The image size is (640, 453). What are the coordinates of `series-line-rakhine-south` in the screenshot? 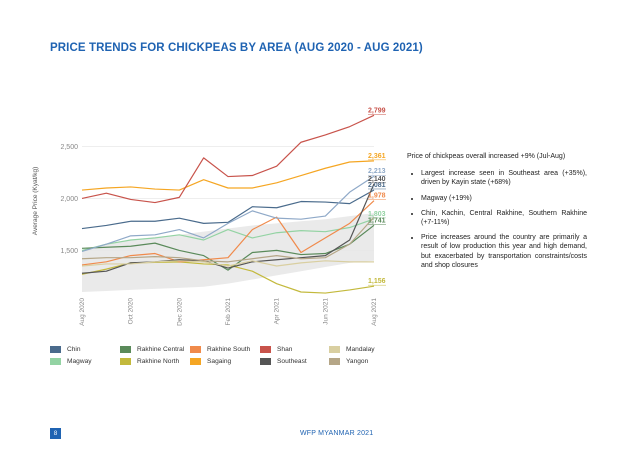 It's located at (228, 233).